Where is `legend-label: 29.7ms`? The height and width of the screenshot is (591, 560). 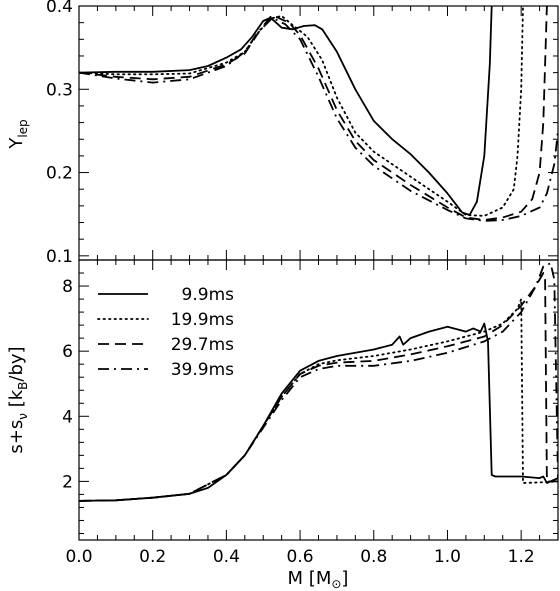 legend-label: 29.7ms is located at coordinates (202, 345).